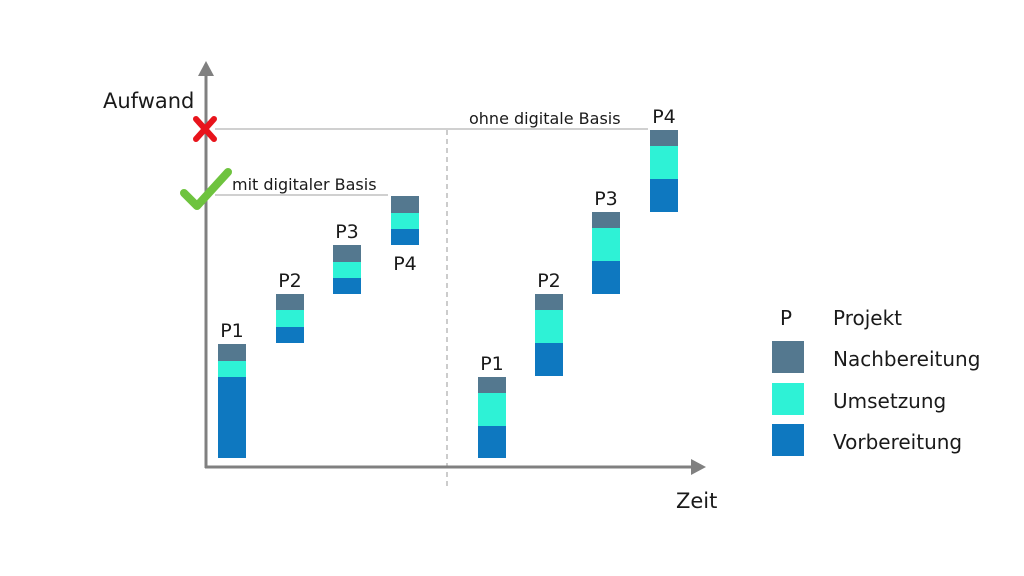 The height and width of the screenshot is (576, 1024). I want to click on bar-ohne-p4-nachbereitung, so click(664, 138).